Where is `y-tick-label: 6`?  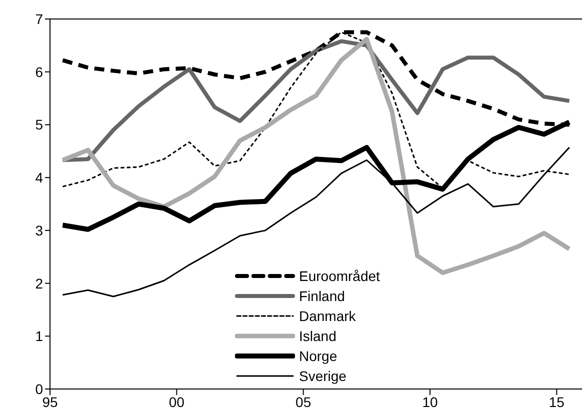 y-tick-label: 6 is located at coordinates (39, 72).